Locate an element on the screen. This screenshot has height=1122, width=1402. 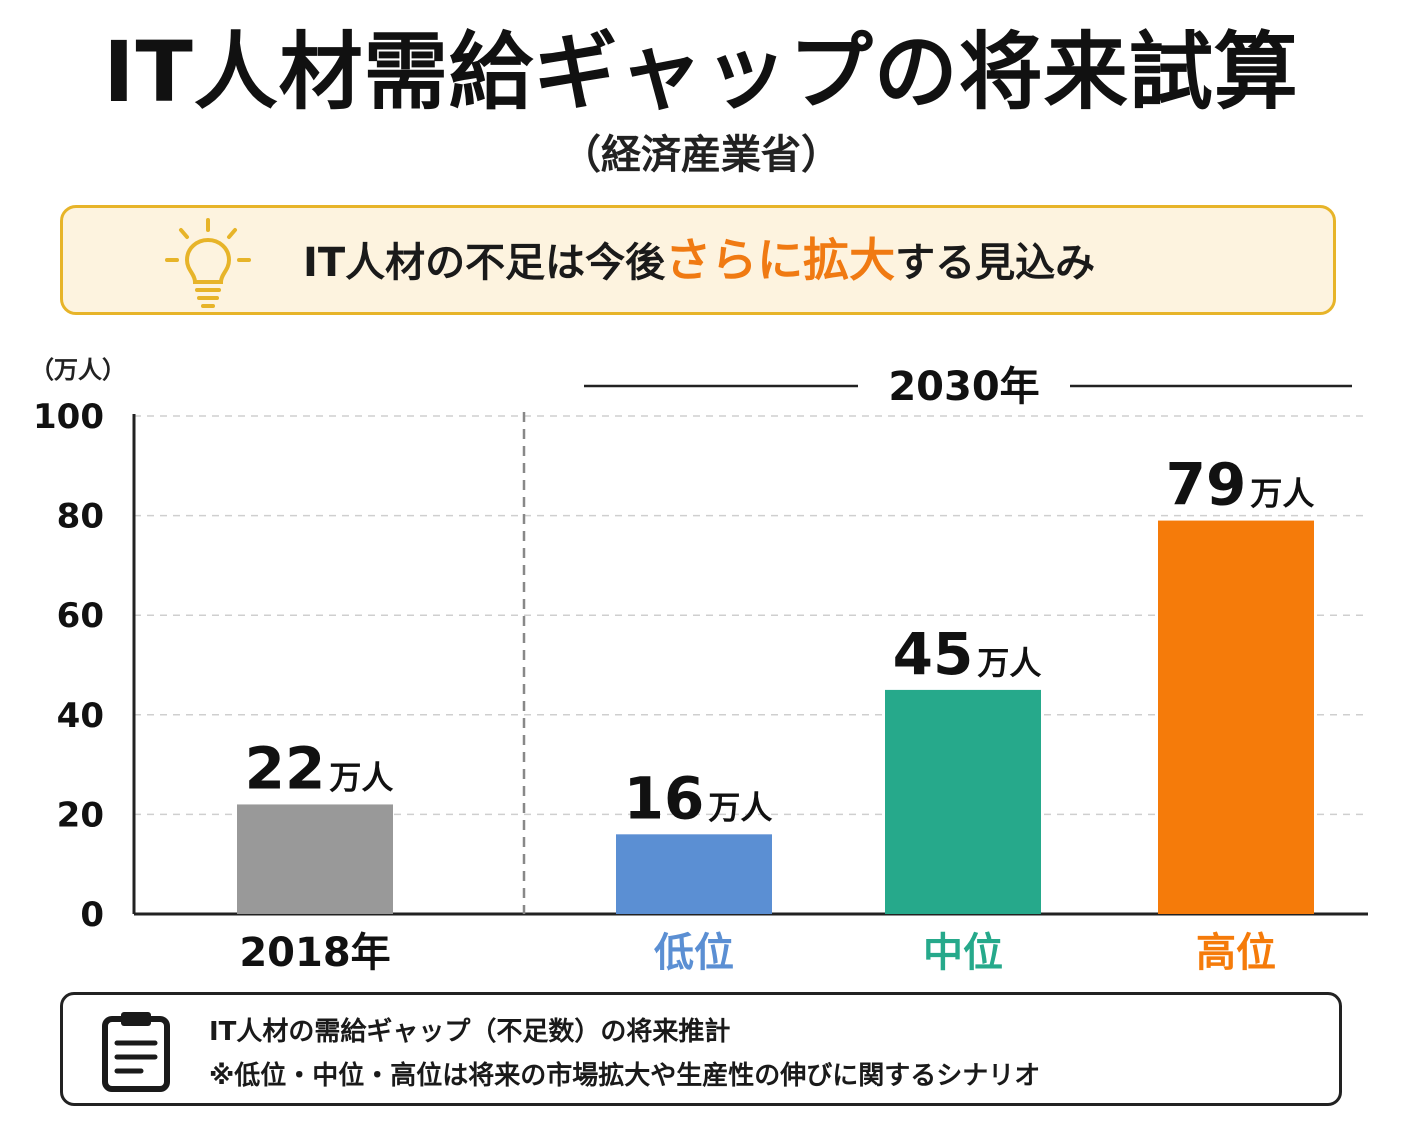
y-tick-label: 80 is located at coordinates (80, 517).